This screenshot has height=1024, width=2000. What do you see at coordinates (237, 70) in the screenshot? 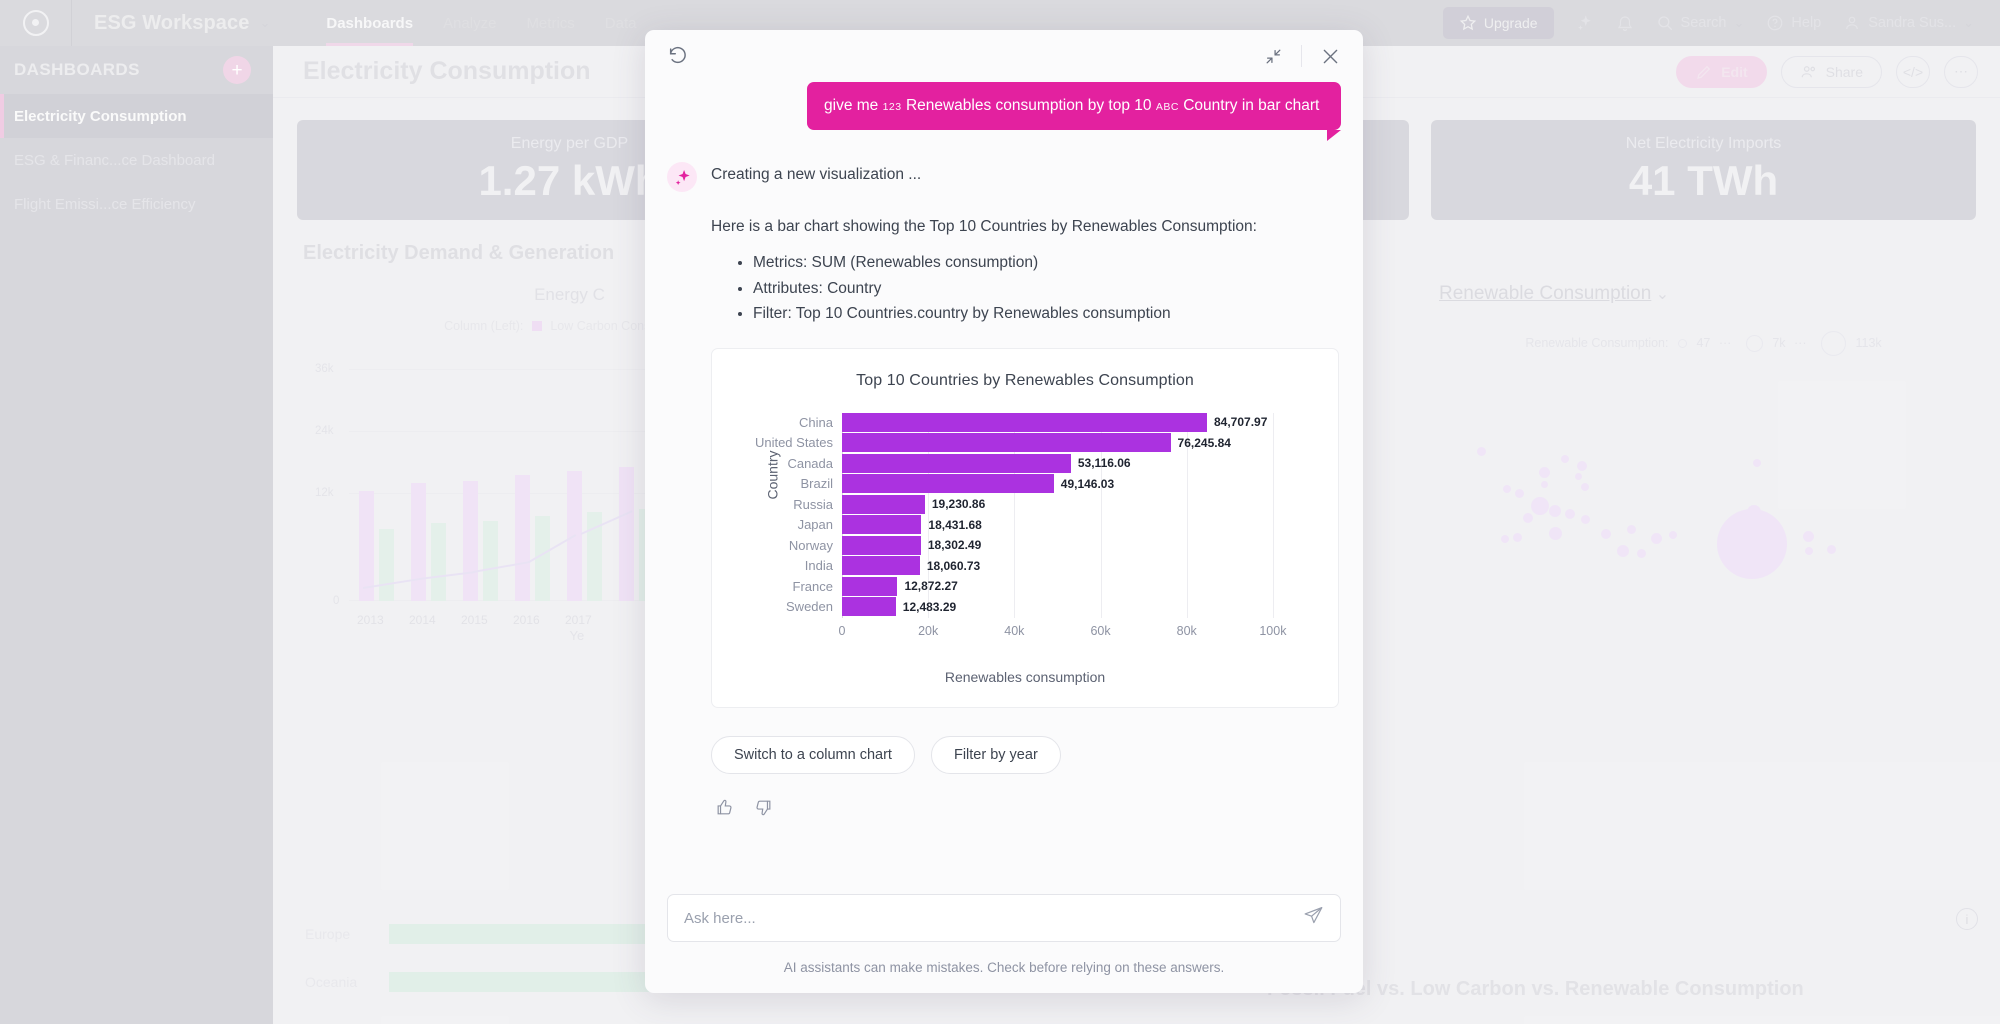
I see `add-dashboard-button: +` at bounding box center [237, 70].